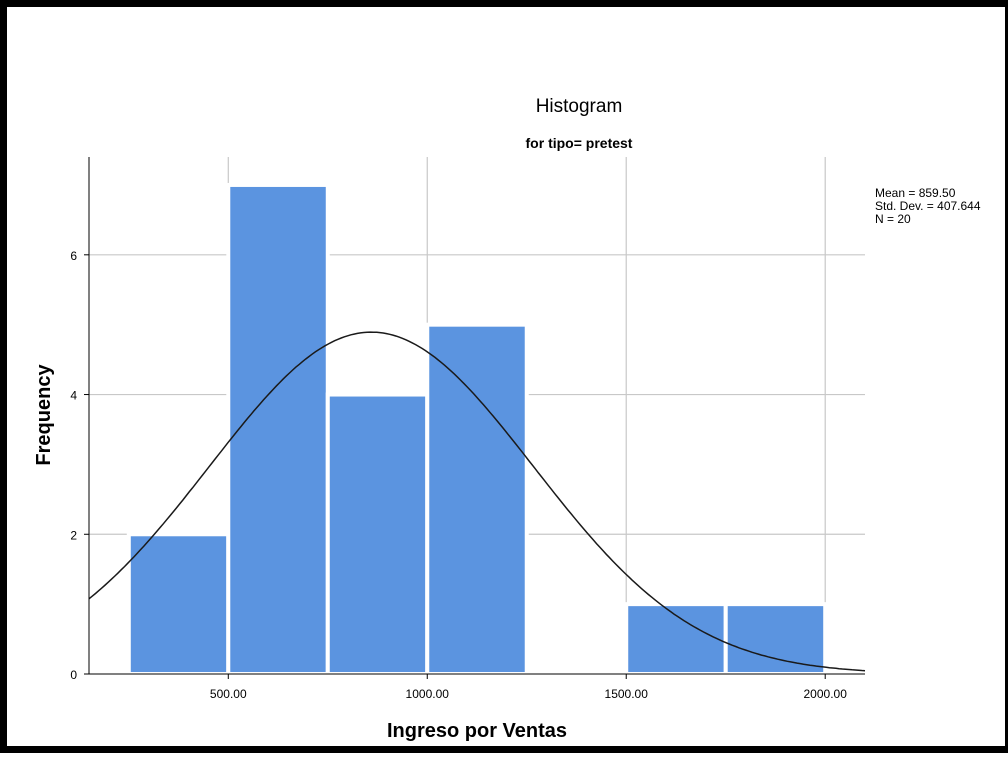 This screenshot has height=760, width=1008. Describe the element at coordinates (73, 256) in the screenshot. I see `y-tick-label: 6` at that location.